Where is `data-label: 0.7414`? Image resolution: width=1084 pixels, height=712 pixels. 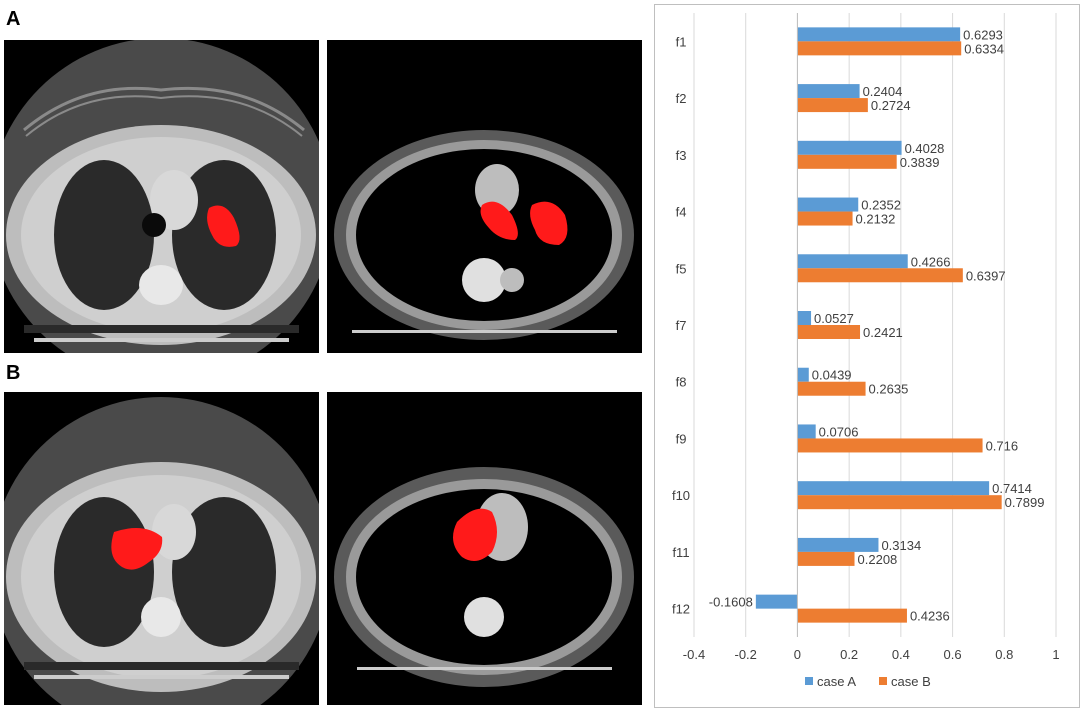 data-label: 0.7414 is located at coordinates (1012, 488).